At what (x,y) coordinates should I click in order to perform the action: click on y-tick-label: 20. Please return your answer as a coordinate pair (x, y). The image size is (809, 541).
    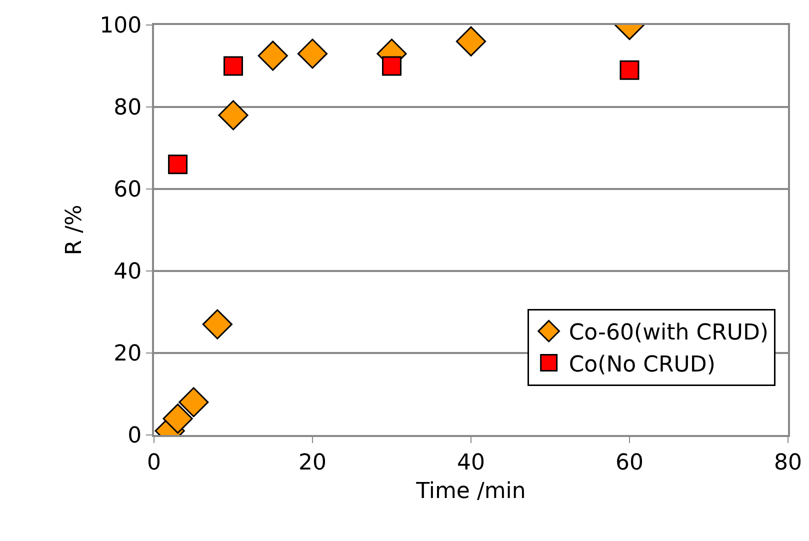
    Looking at the image, I should click on (128, 354).